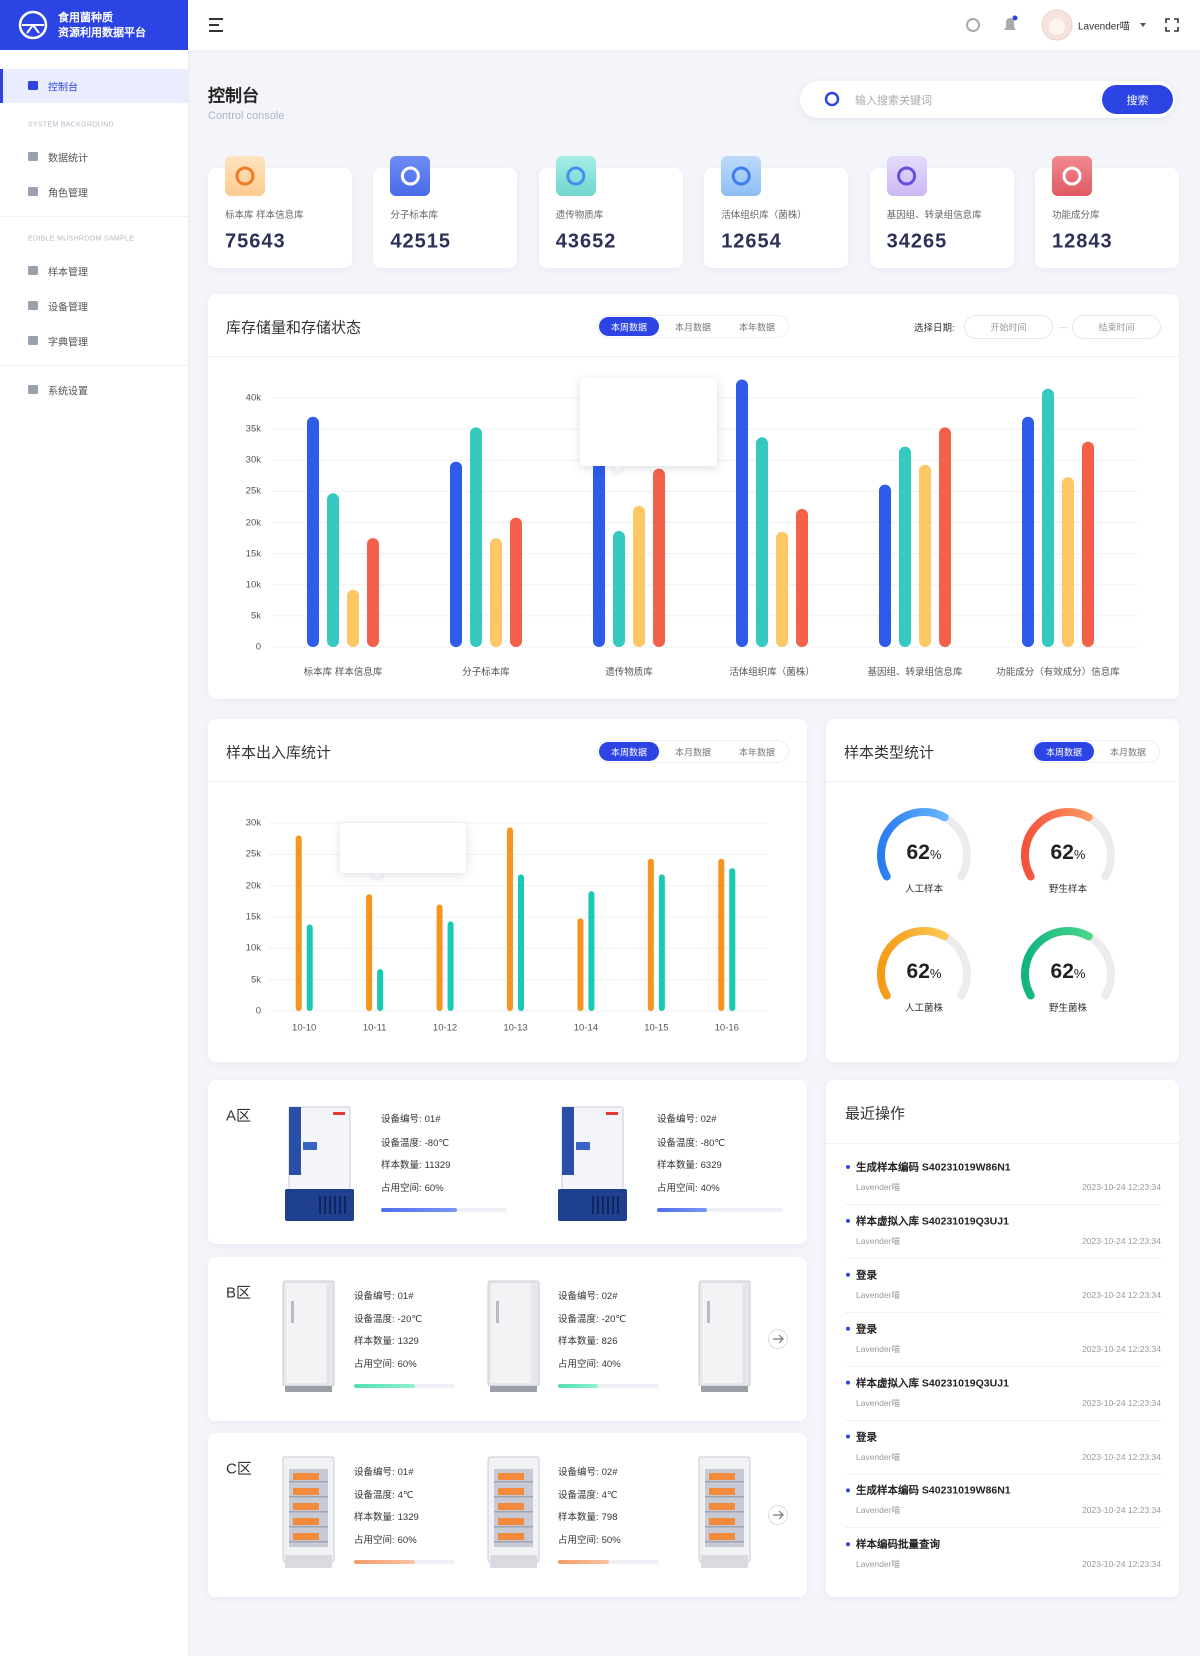  I want to click on tooltip, so click(648, 422).